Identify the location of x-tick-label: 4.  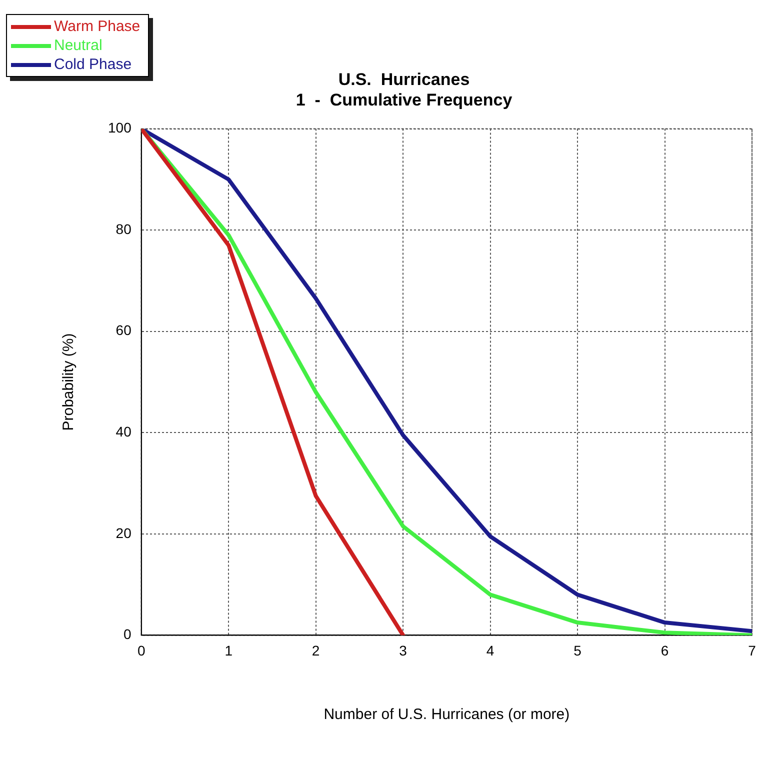
(490, 650).